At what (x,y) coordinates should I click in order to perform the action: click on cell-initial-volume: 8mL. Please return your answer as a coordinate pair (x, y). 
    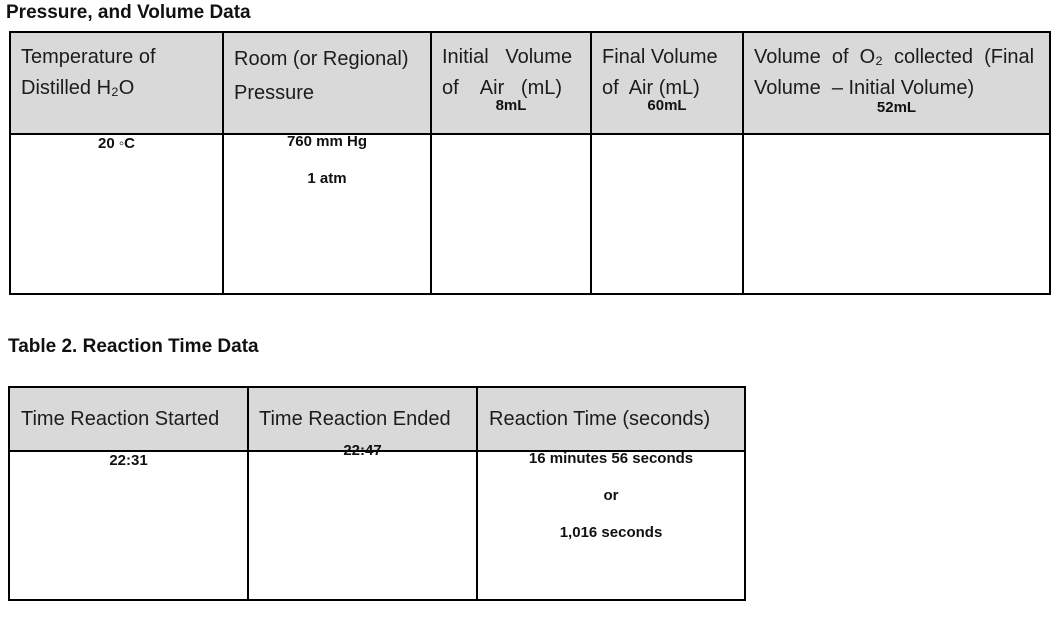
    Looking at the image, I should click on (511, 196).